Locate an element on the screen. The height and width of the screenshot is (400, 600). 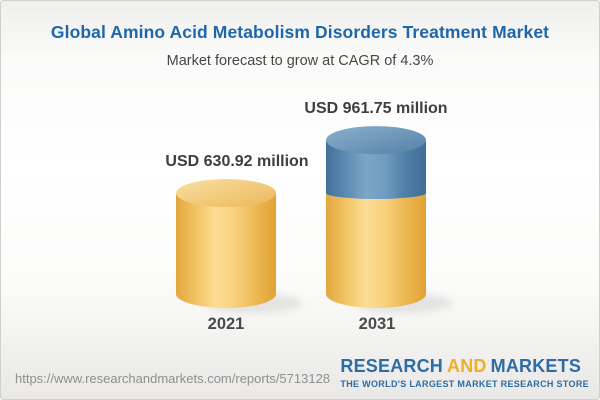
value-label-2031: USD 961.75 million is located at coordinates (376, 108).